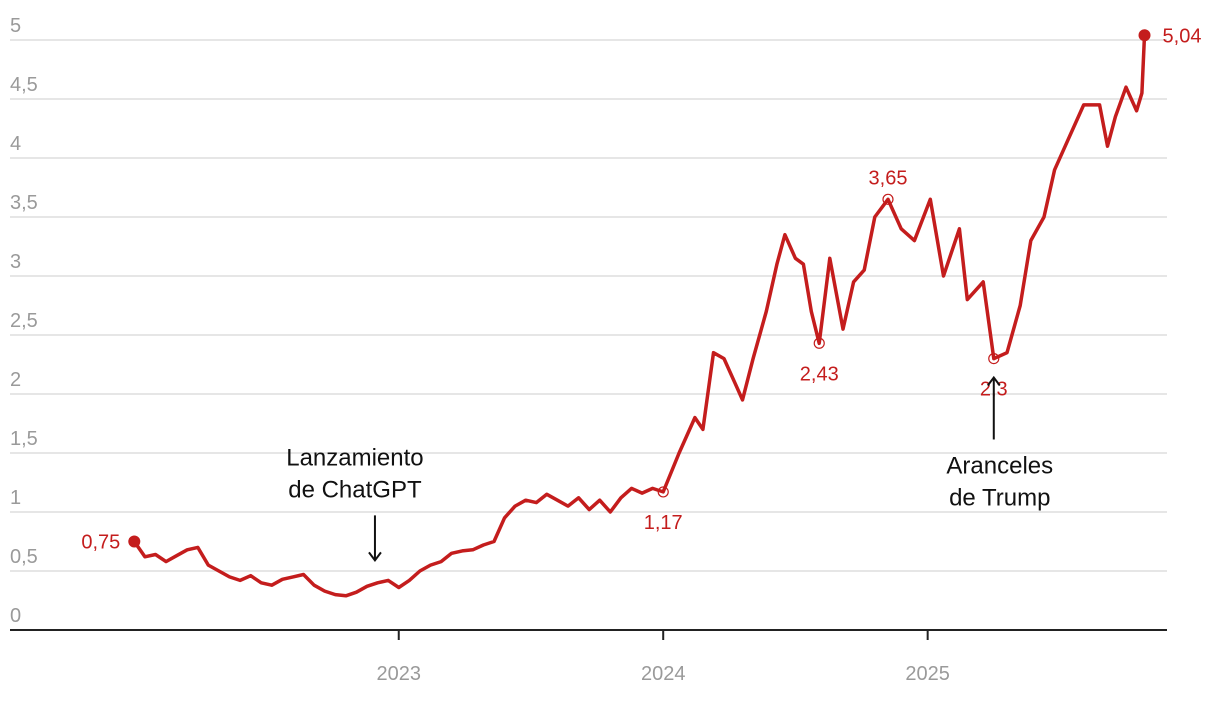 The image size is (1220, 702). I want to click on x-tick-label: 2023, so click(399, 674).